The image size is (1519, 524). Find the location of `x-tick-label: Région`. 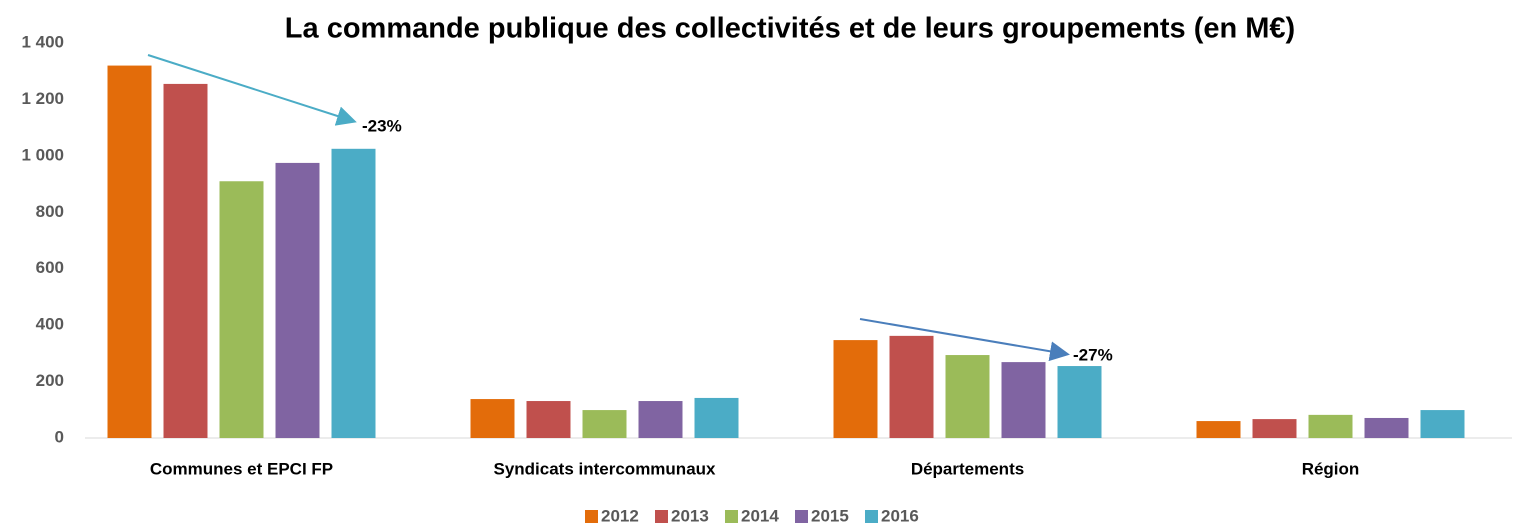

x-tick-label: Région is located at coordinates (1331, 468).